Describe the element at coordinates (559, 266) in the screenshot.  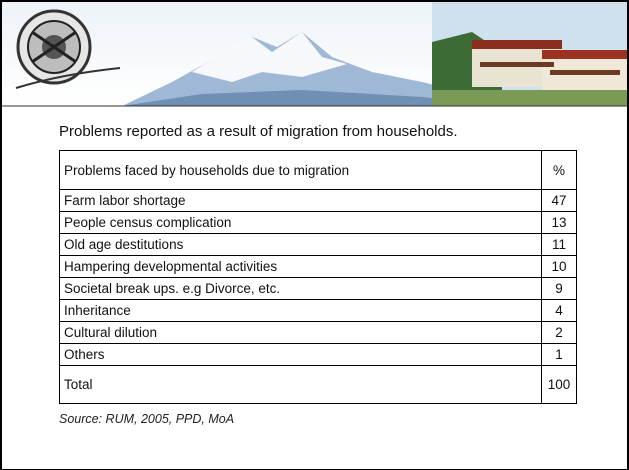
I see `value-cell: 10` at that location.